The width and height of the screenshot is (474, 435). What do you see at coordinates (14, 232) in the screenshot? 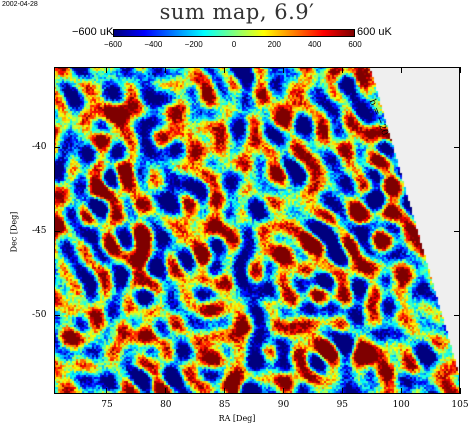
I see `y-axis-label: Dec [Deg]` at bounding box center [14, 232].